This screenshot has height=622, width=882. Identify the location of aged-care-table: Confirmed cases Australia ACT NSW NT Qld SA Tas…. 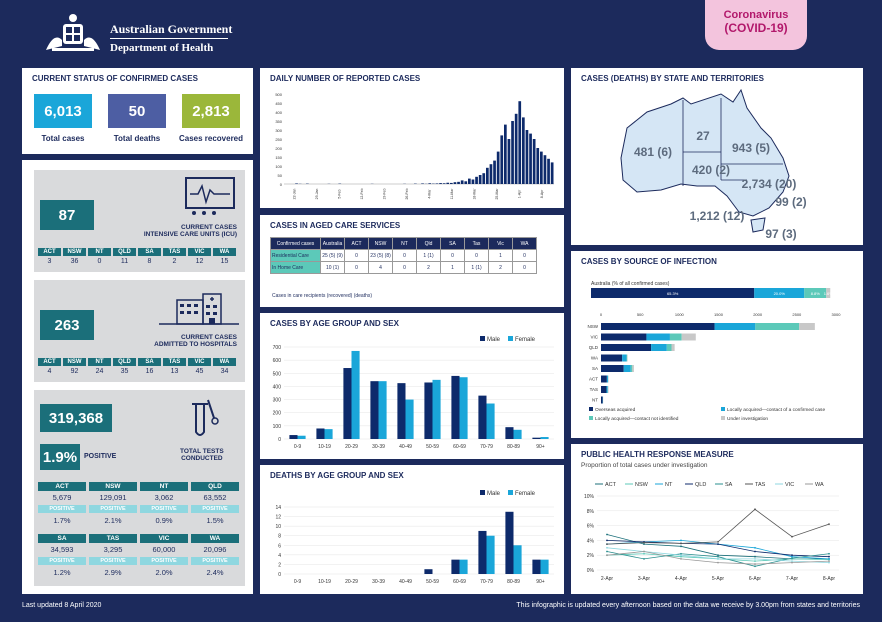
(403, 255).